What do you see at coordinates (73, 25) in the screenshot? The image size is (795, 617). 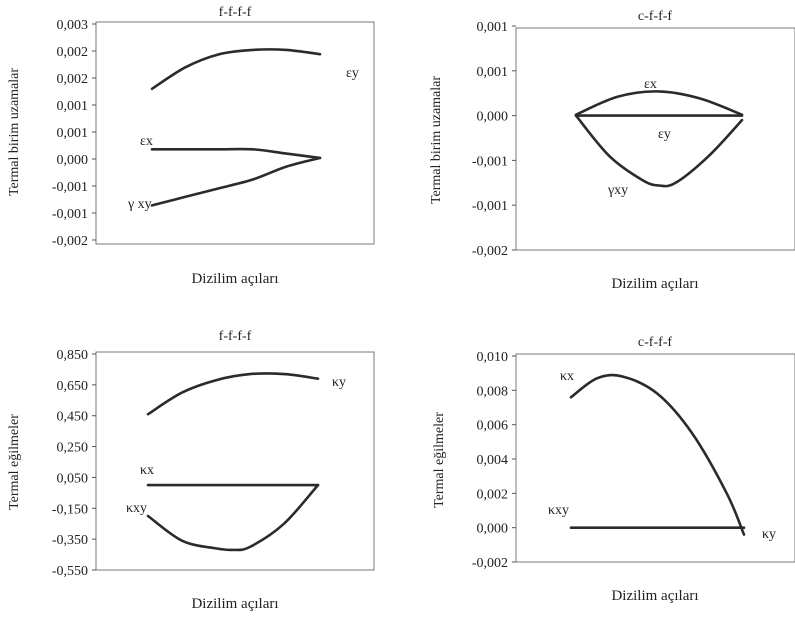 I see `y-tick-label: 0,003` at bounding box center [73, 25].